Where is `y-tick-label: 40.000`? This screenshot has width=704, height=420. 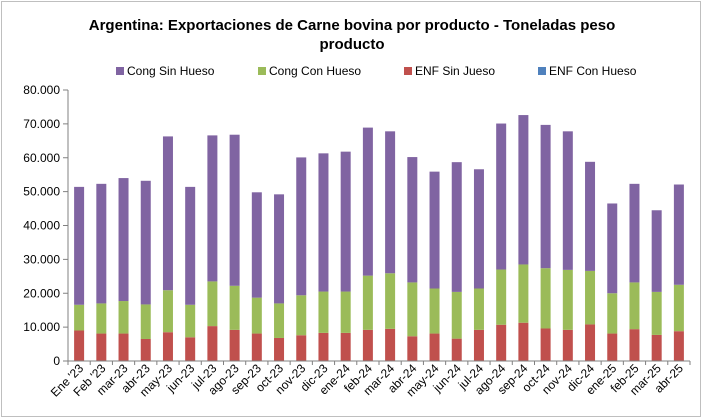
y-tick-label: 40.000 is located at coordinates (41, 226).